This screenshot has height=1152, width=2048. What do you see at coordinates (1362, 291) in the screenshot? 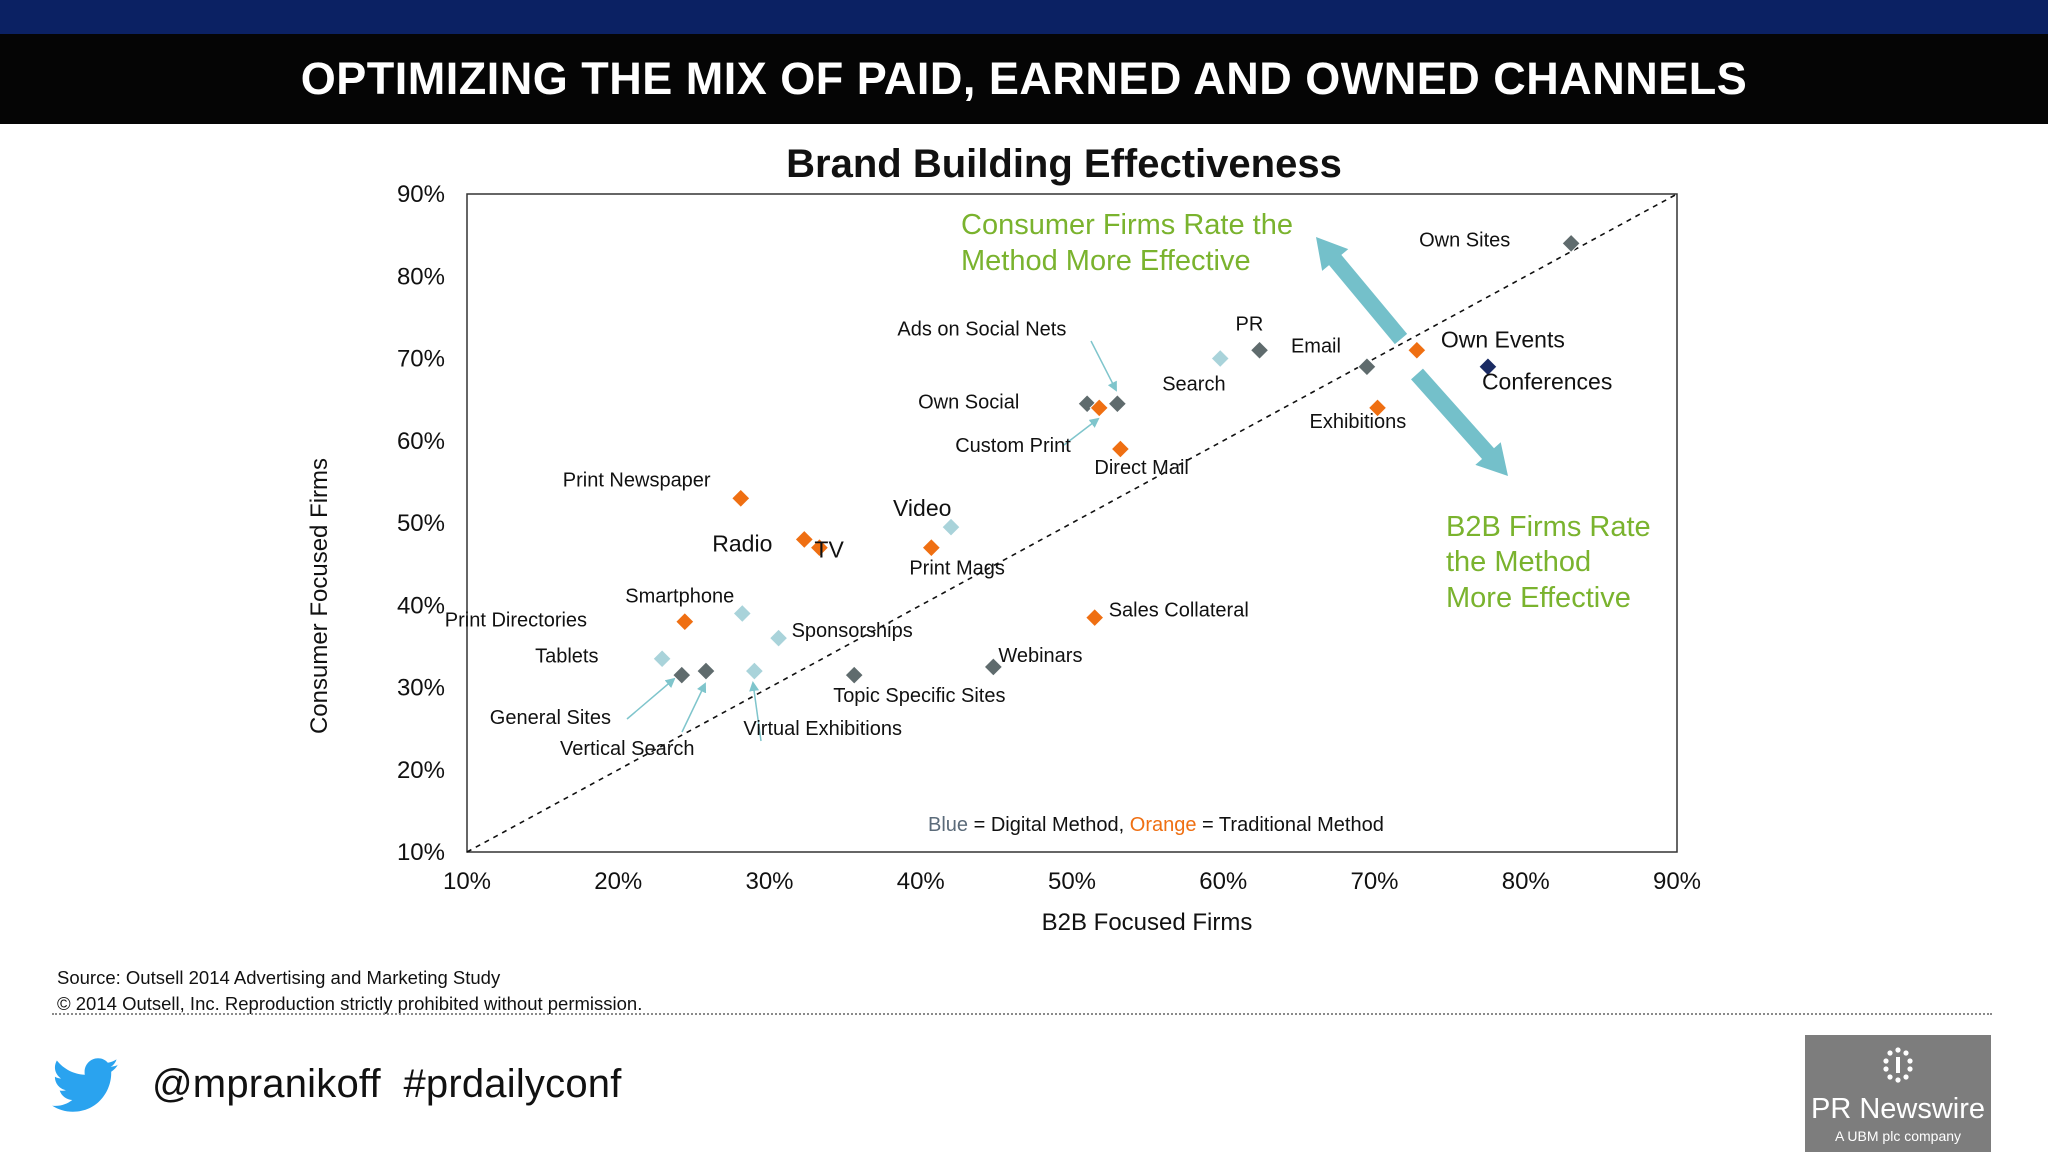
I see `arrow-consumer-direction` at bounding box center [1362, 291].